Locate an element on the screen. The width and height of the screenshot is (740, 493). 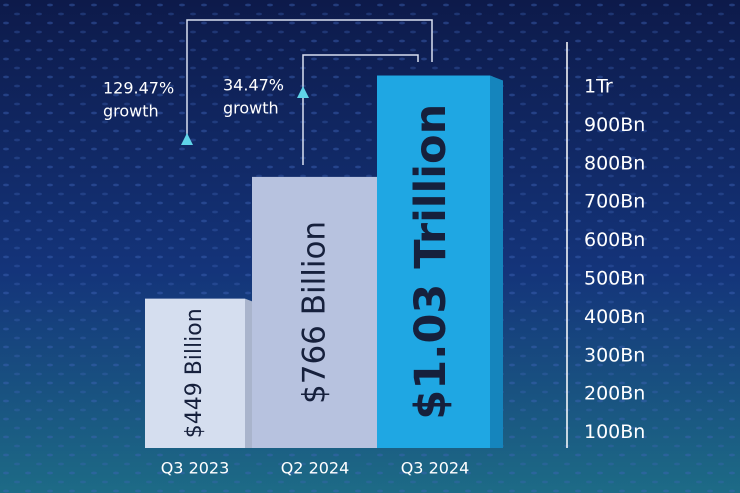
y-tick-label: 400Bn is located at coordinates (614, 317).